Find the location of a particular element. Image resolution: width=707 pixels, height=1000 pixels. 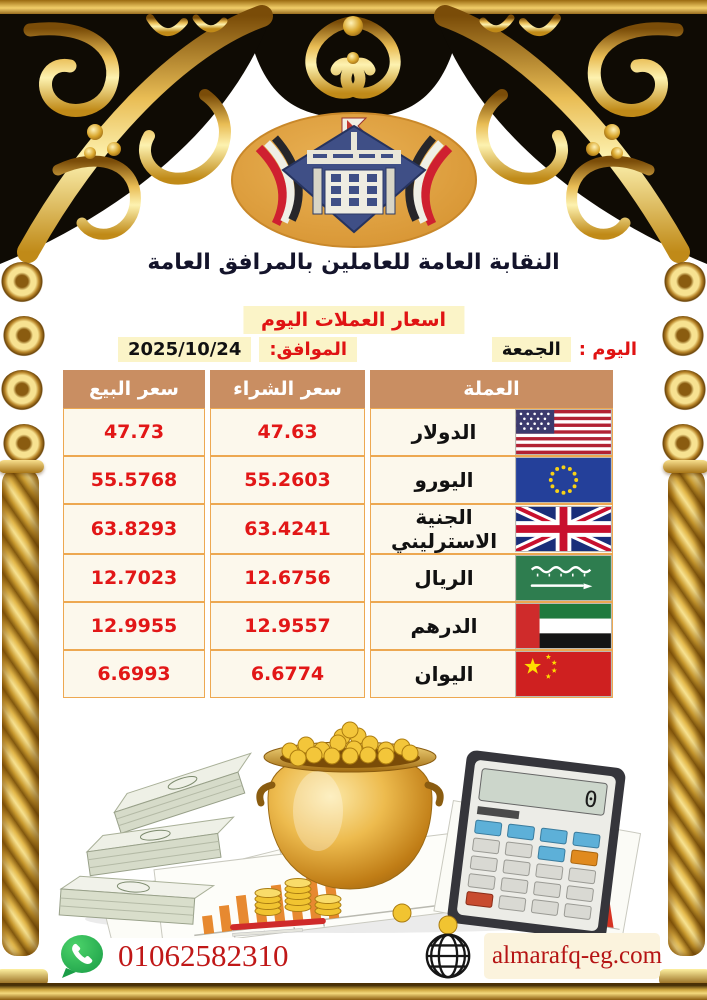

sell-price: 12.7023 is located at coordinates (134, 578).